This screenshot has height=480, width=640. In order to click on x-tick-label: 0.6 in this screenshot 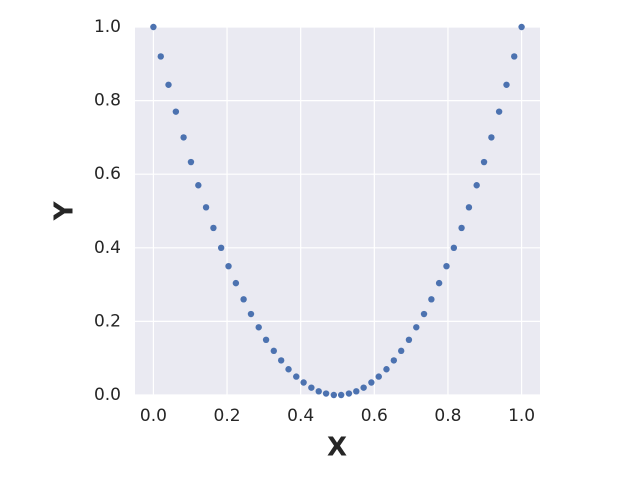, I will do `click(374, 416)`.